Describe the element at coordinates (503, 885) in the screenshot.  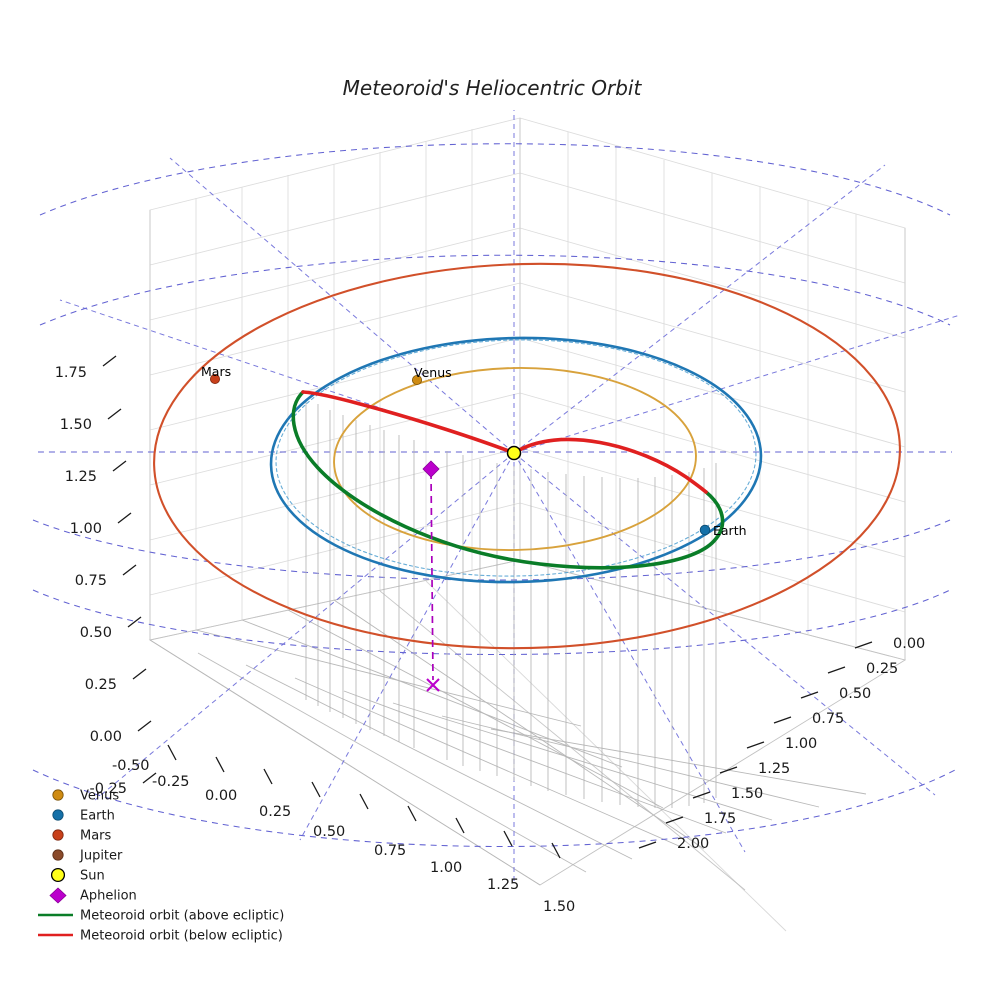
I see `x-tick-7: 1.25` at that location.